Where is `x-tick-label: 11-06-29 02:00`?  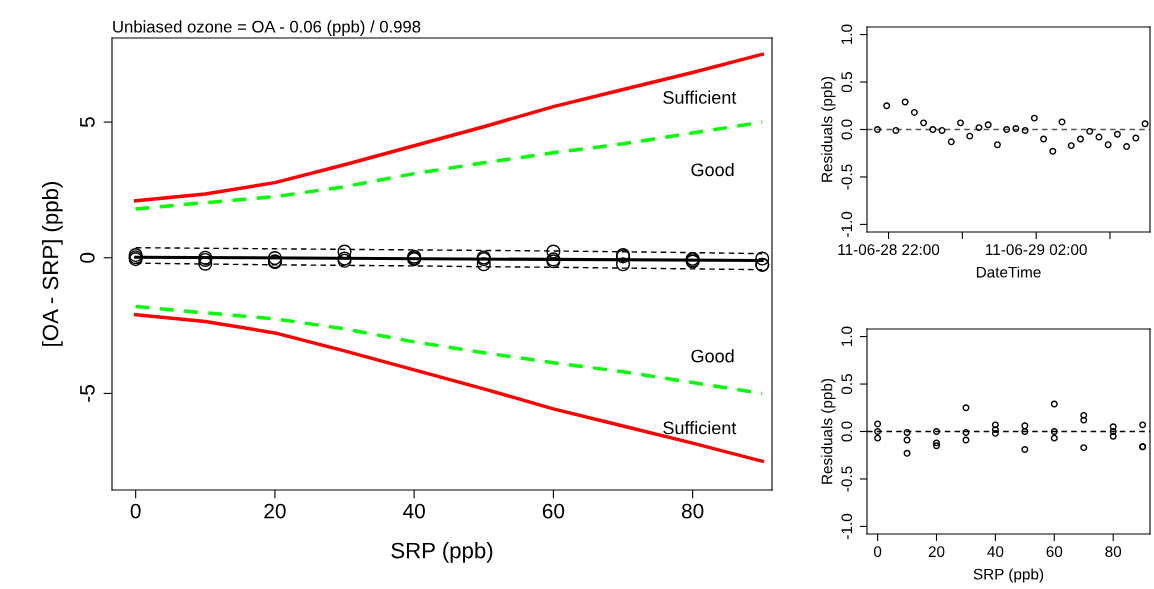 x-tick-label: 11-06-29 02:00 is located at coordinates (1036, 250).